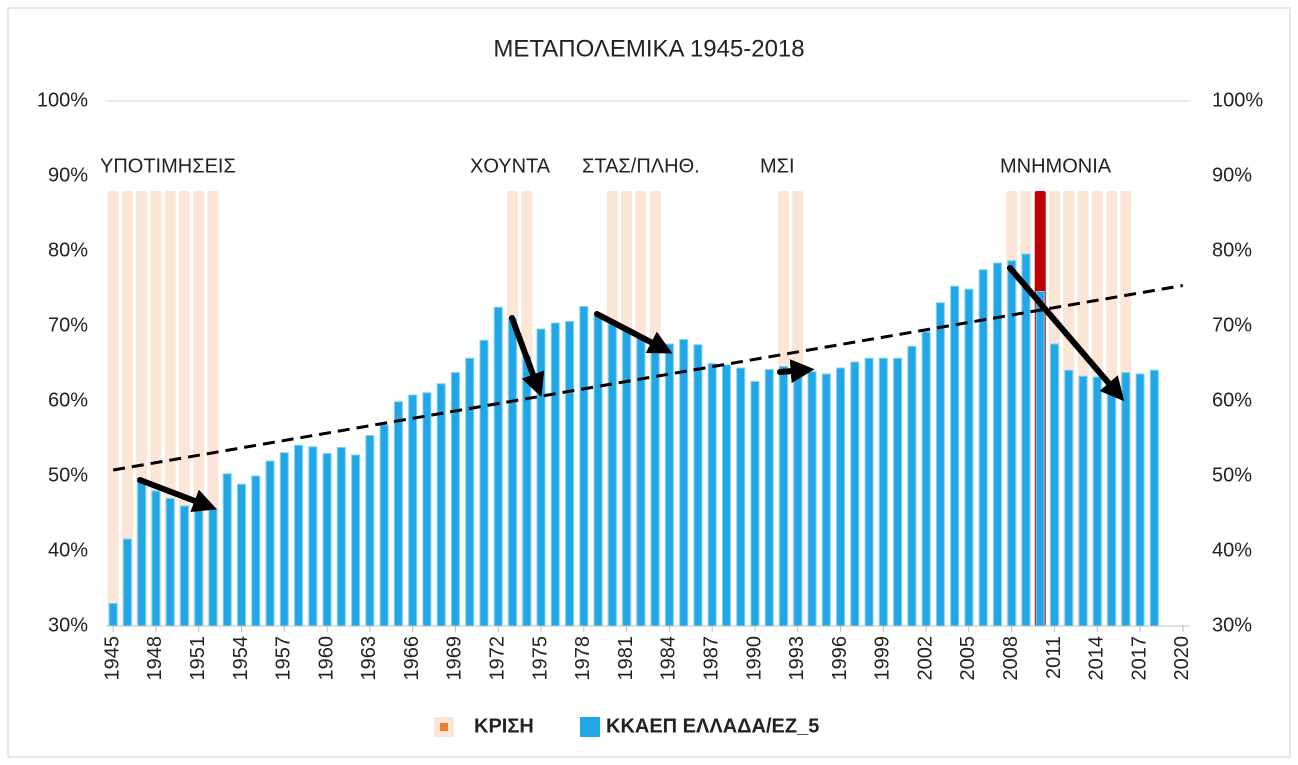 This screenshot has height=765, width=1298. I want to click on x-tick-label: 2005, so click(968, 658).